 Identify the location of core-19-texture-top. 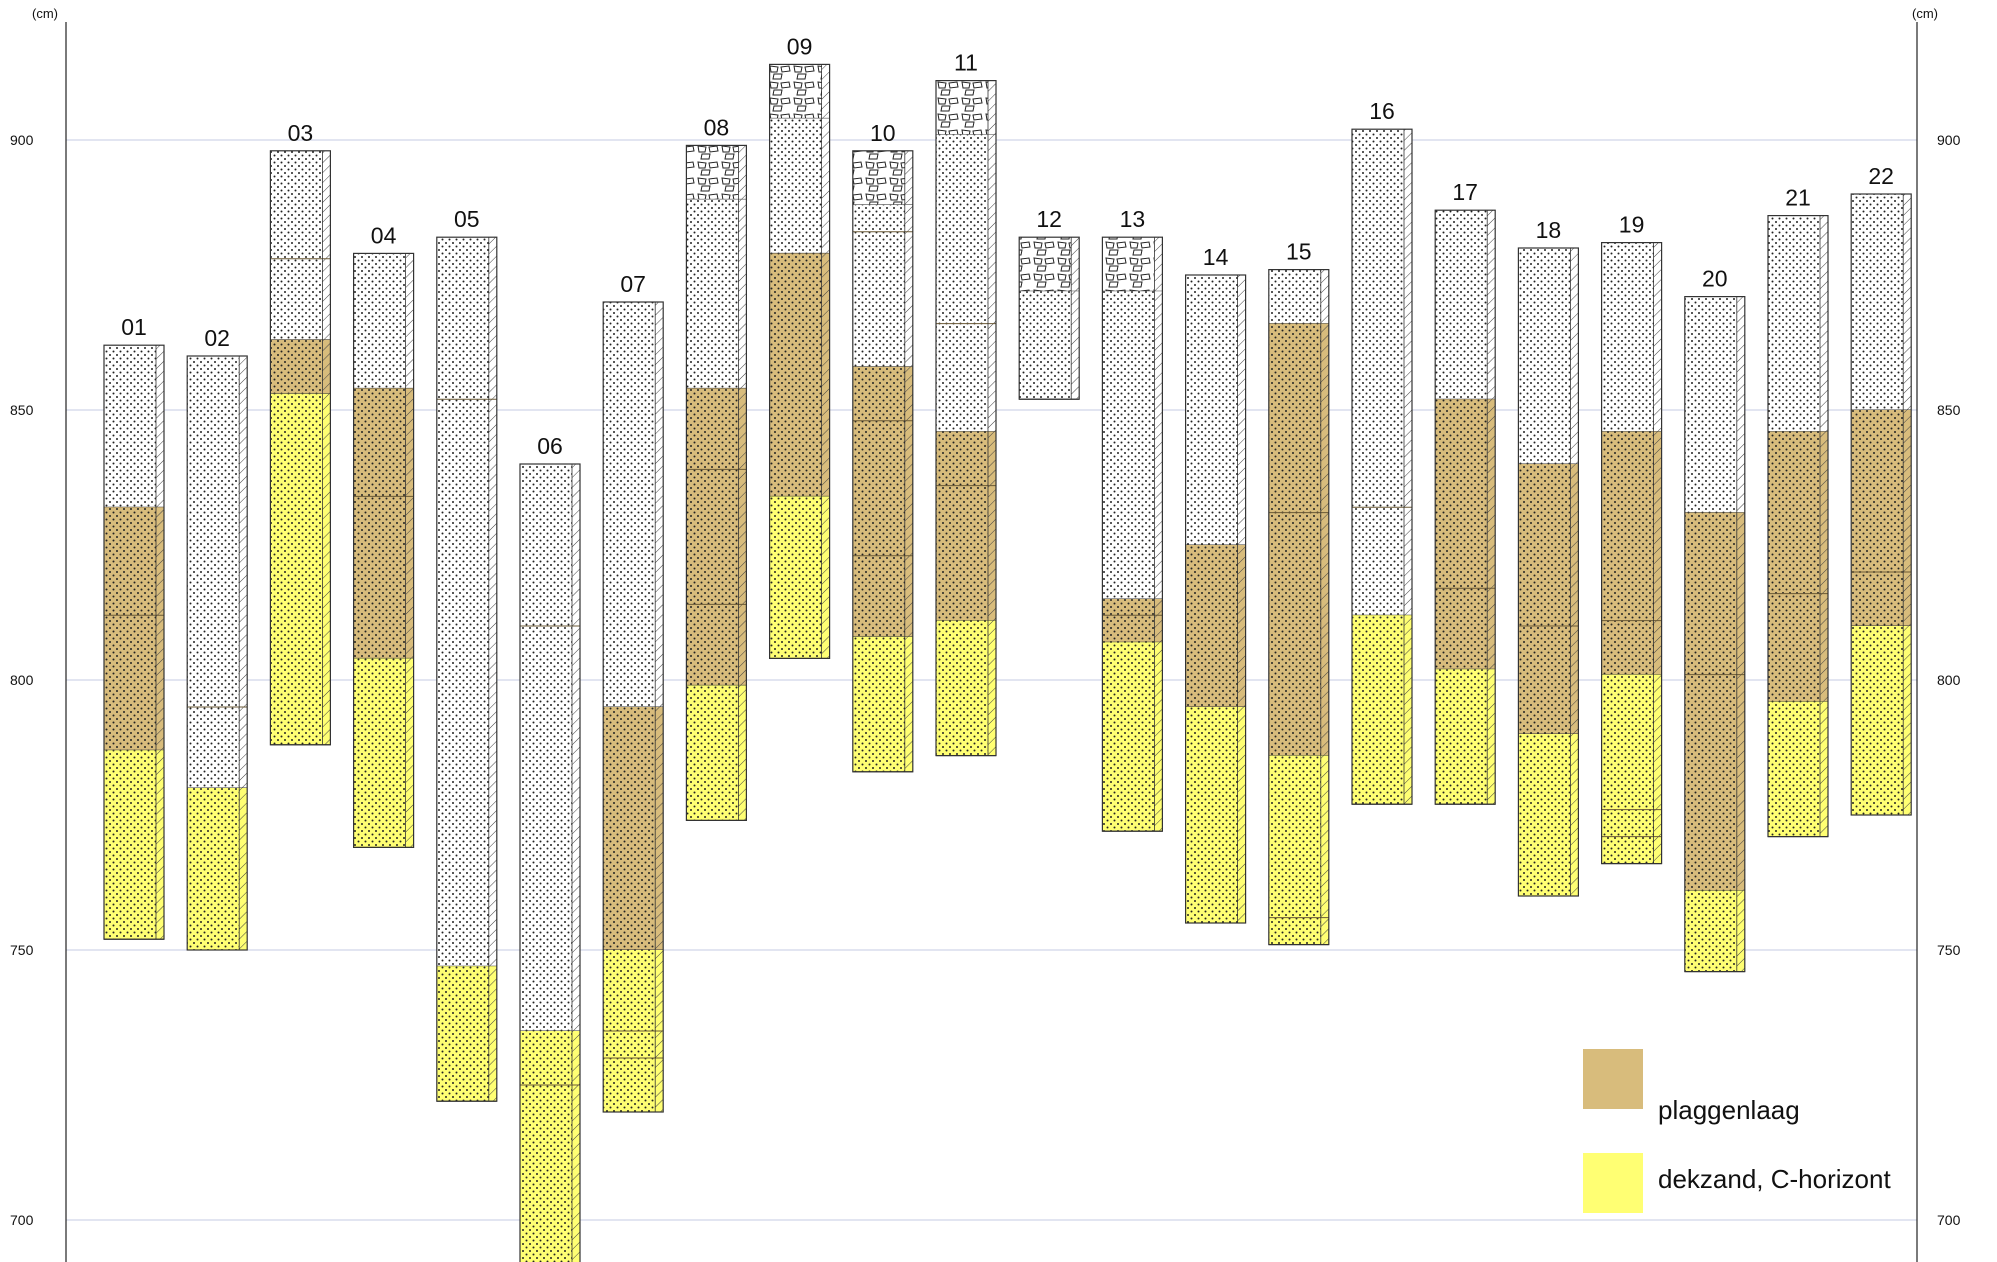
(1627, 337).